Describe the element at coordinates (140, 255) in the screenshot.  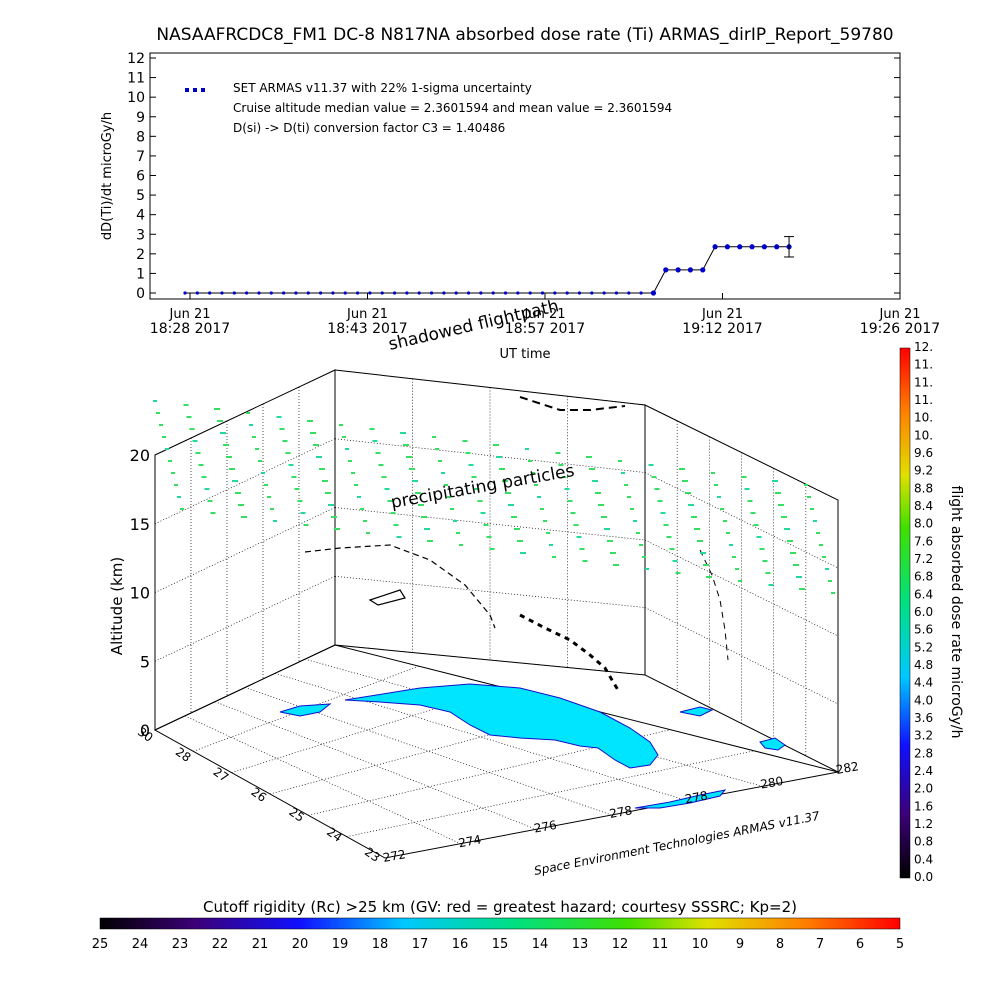
I see `top-y-tick-label: 2` at that location.